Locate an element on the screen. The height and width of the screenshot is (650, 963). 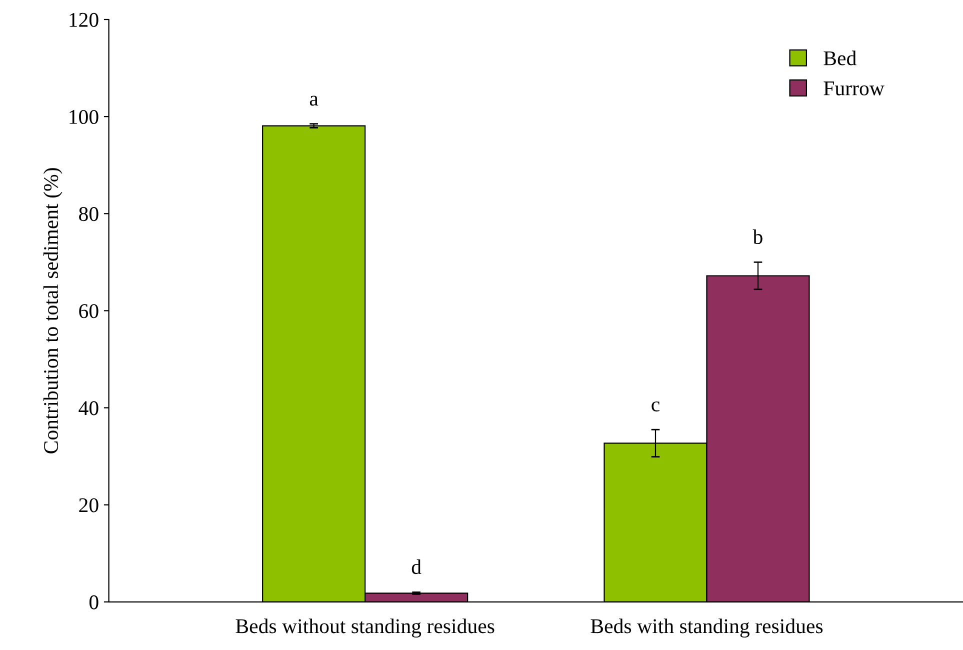
annotation: a is located at coordinates (314, 101).